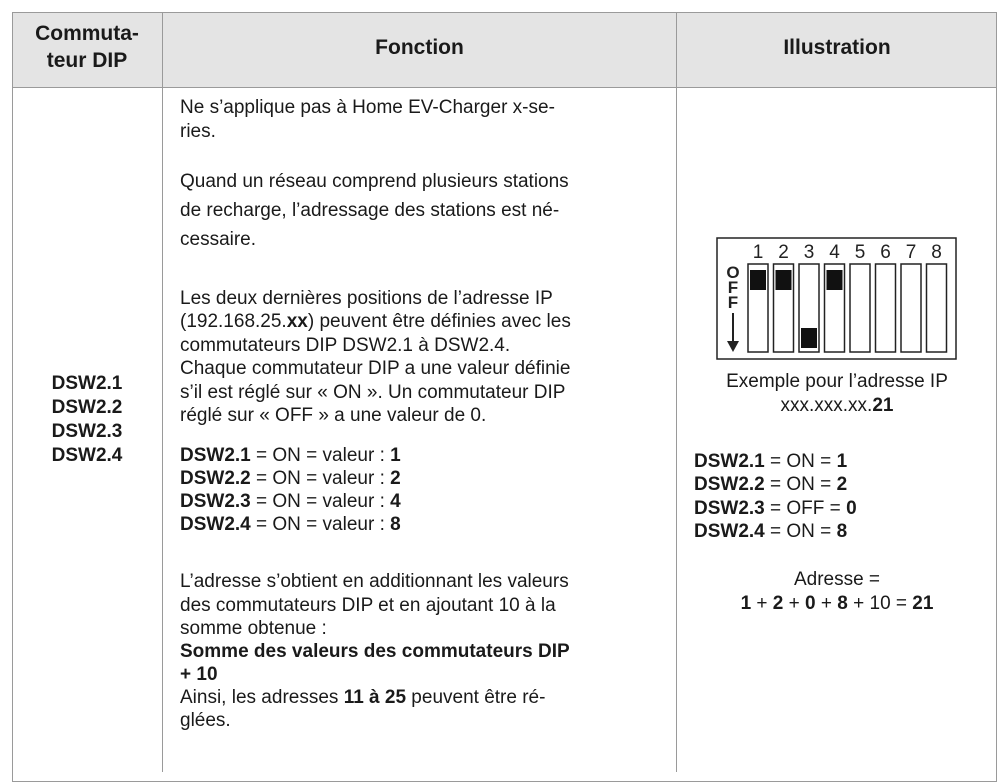  Describe the element at coordinates (87, 60) in the screenshot. I see `header-text: teur DIP` at that location.